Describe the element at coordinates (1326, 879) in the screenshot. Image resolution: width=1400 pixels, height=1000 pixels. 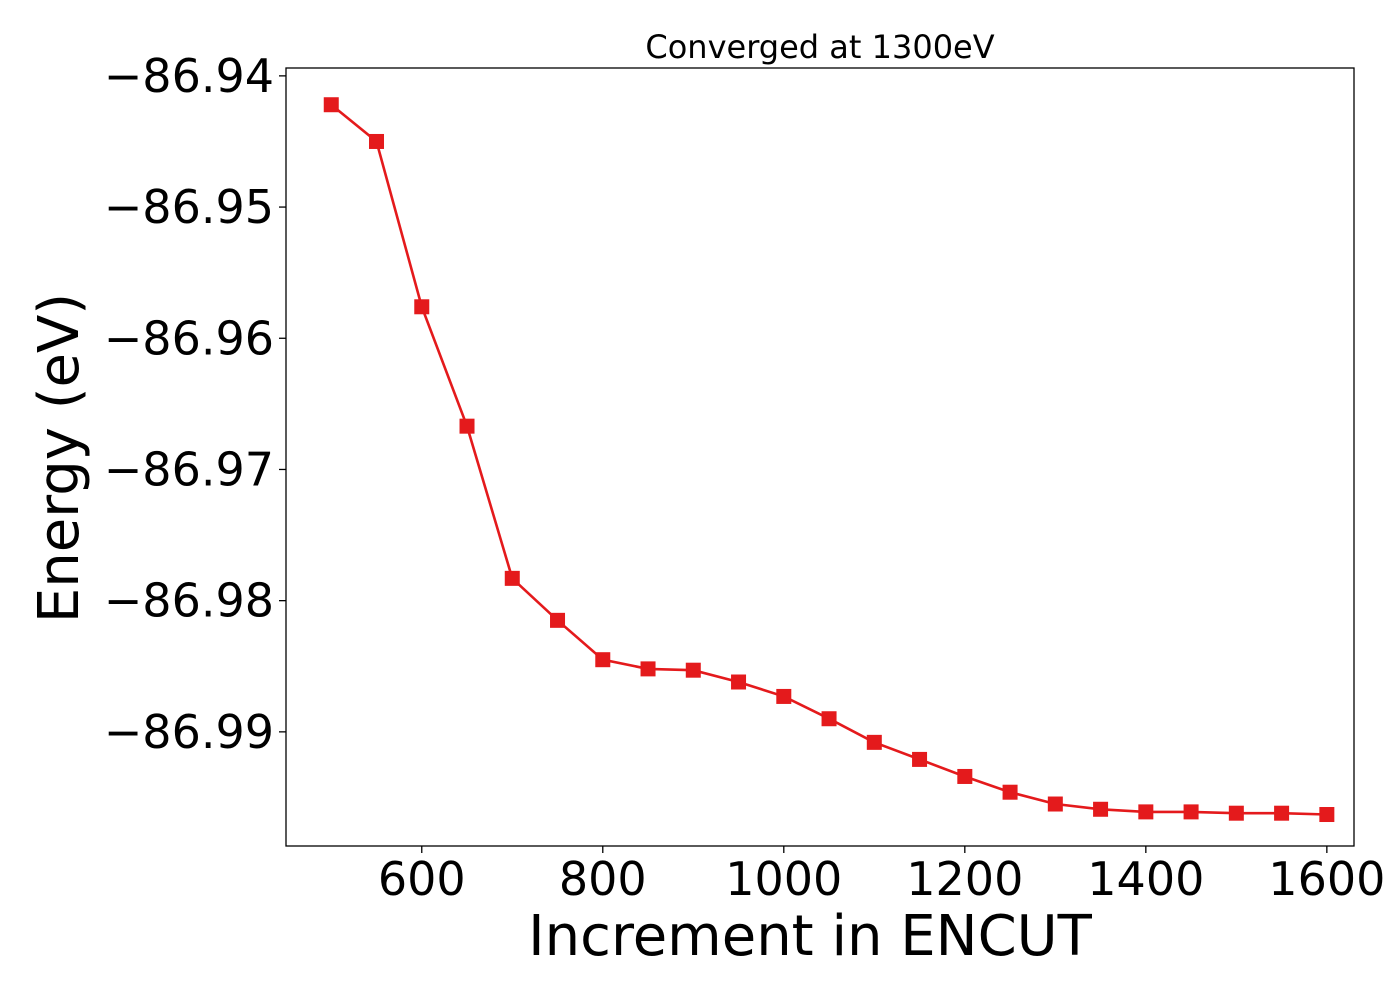
I see `x-tick-label: 1600` at that location.